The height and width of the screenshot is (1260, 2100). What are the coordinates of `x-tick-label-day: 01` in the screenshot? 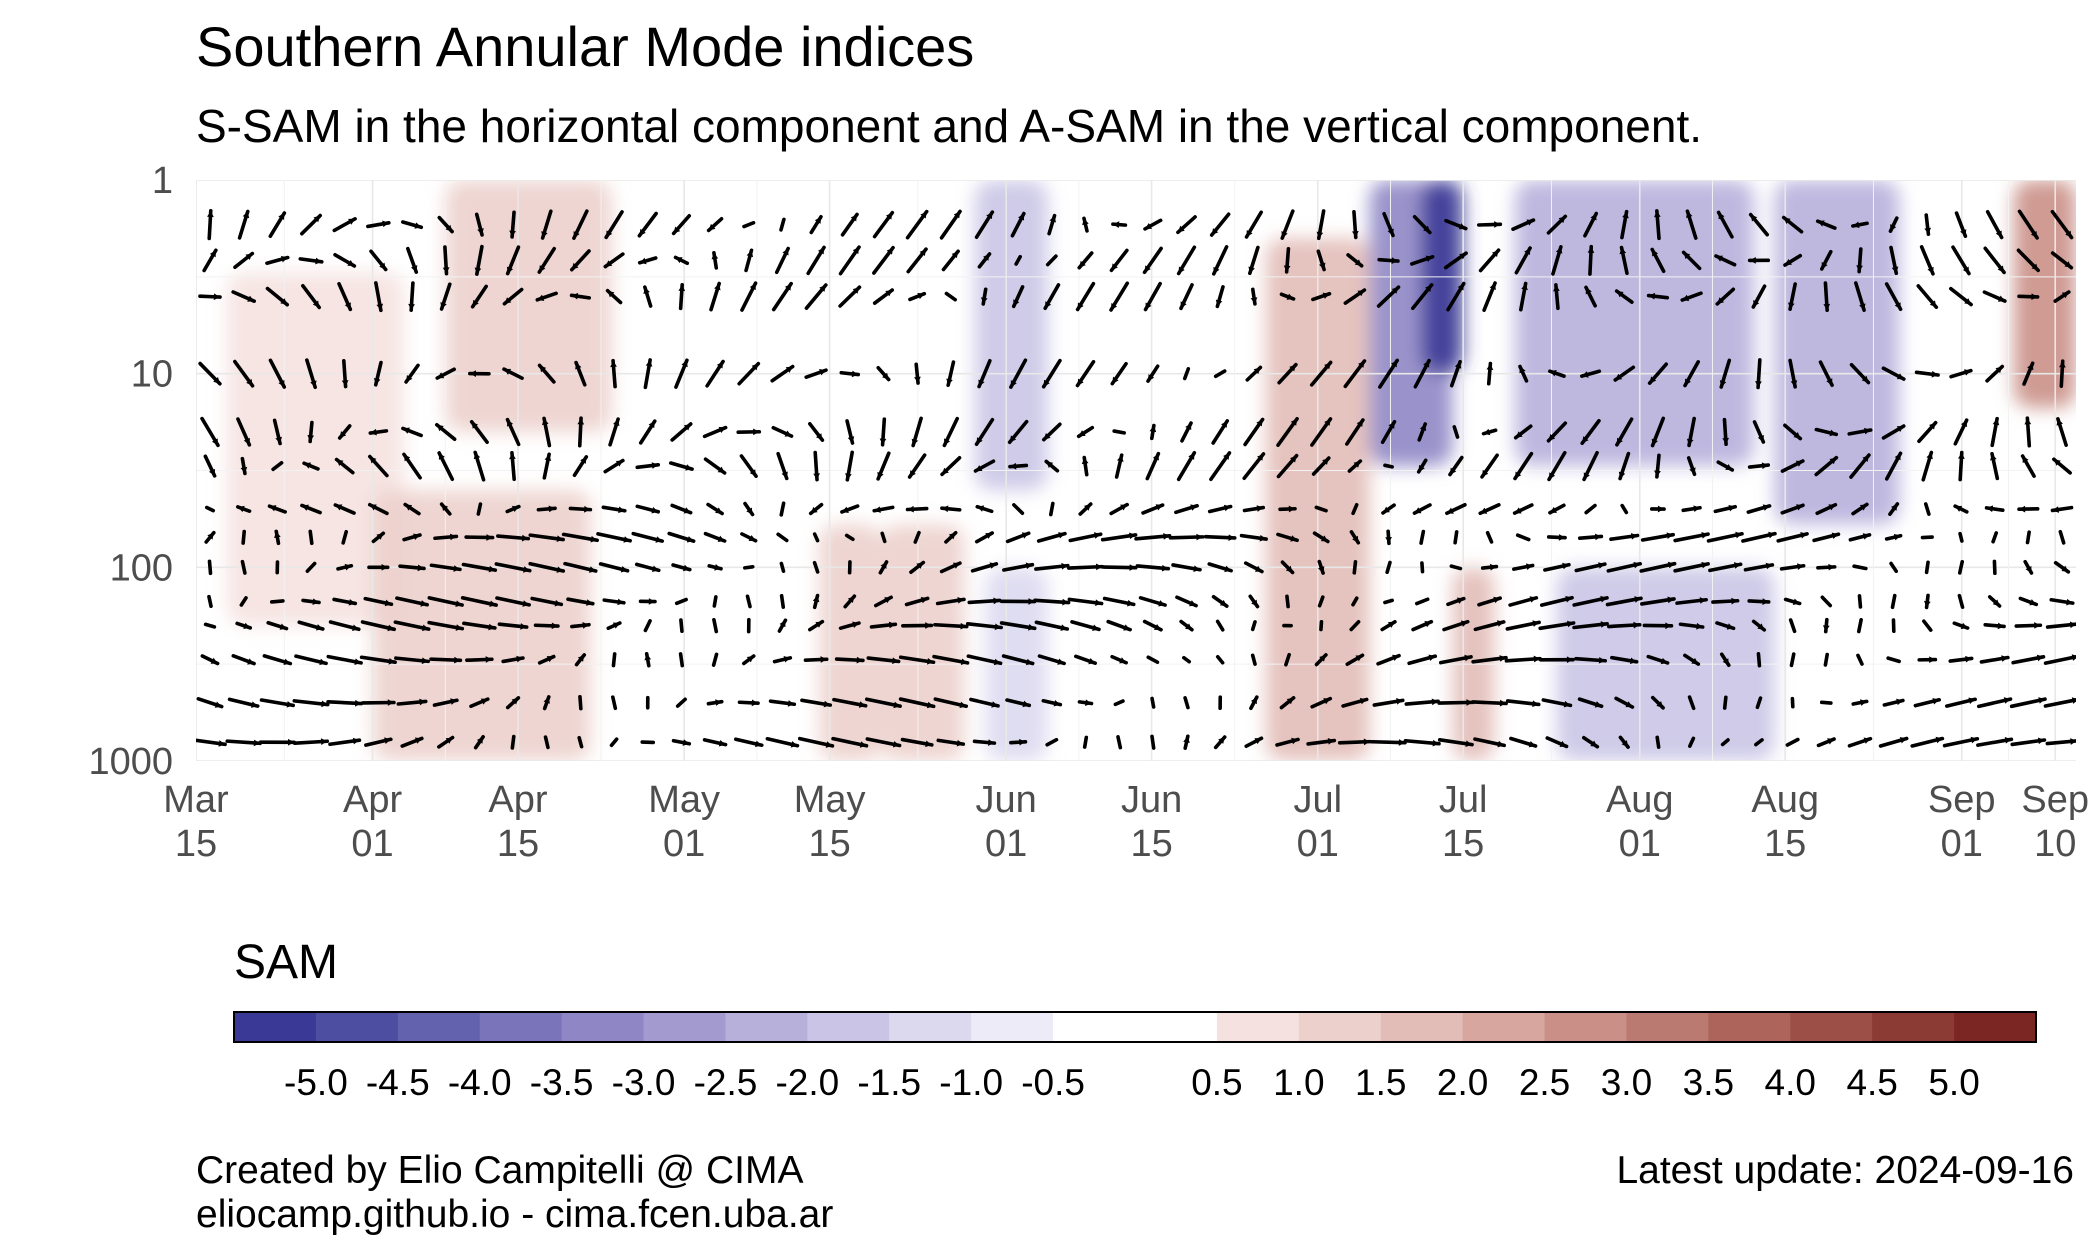 It's located at (684, 844).